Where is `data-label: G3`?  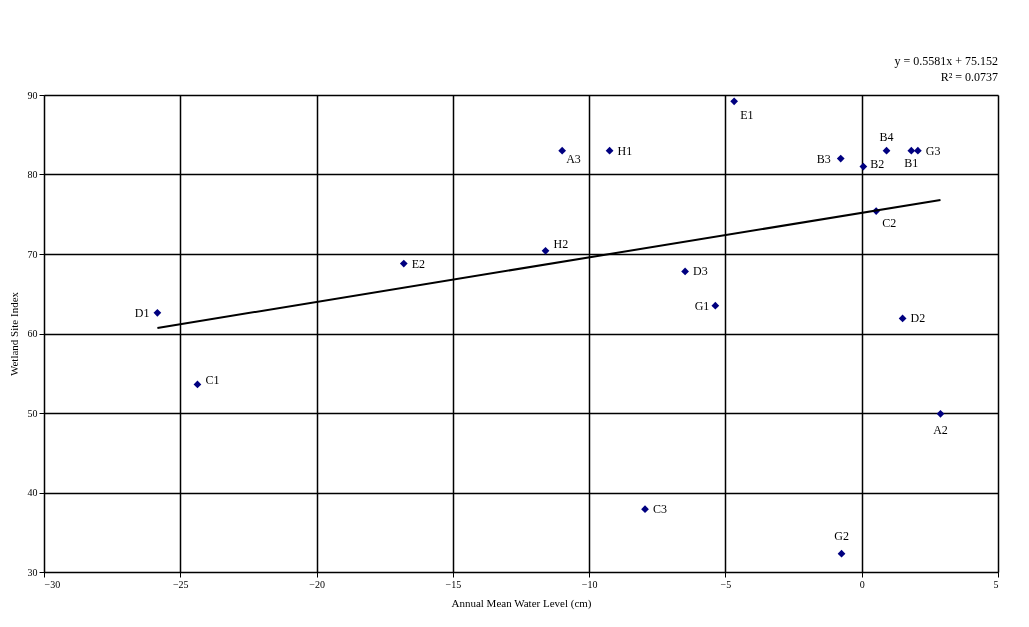
data-label: G3 is located at coordinates (933, 150).